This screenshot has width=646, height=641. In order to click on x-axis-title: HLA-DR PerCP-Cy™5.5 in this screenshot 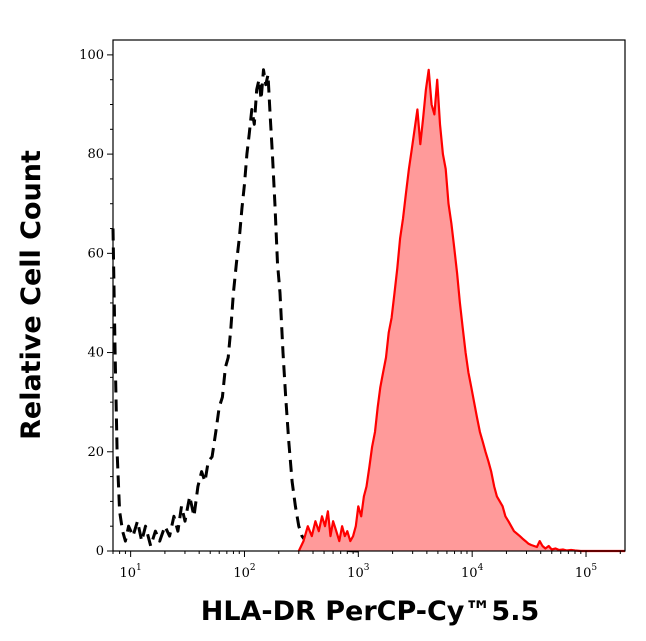, I will do `click(370, 611)`.